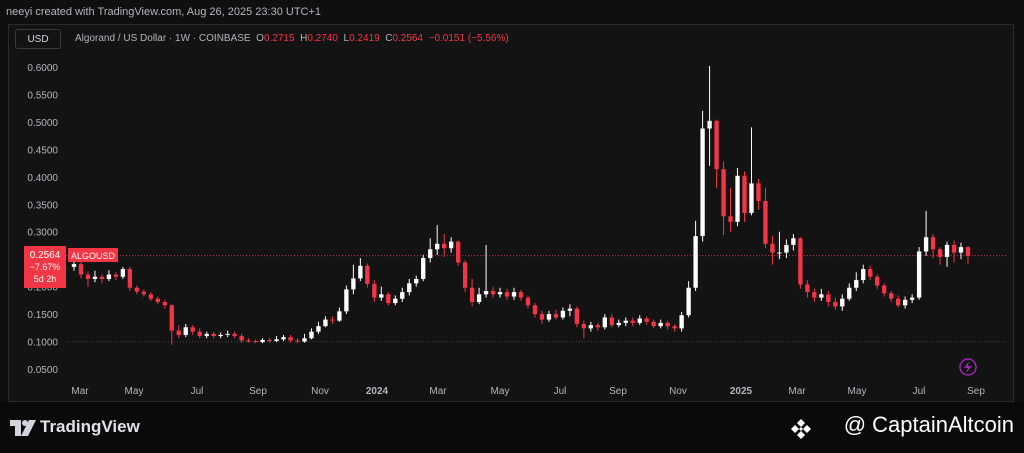 This screenshot has height=453, width=1024. I want to click on x-tick-label: 2025, so click(741, 391).